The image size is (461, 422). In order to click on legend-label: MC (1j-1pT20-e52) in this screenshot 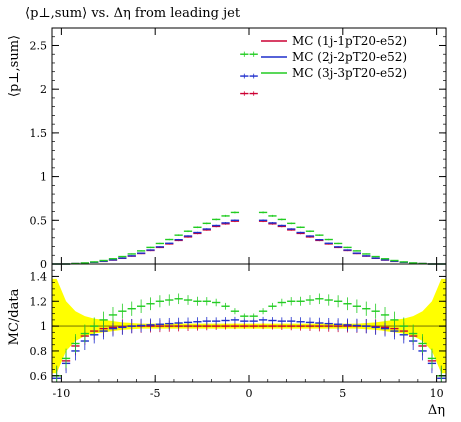, I will do `click(349, 41)`.